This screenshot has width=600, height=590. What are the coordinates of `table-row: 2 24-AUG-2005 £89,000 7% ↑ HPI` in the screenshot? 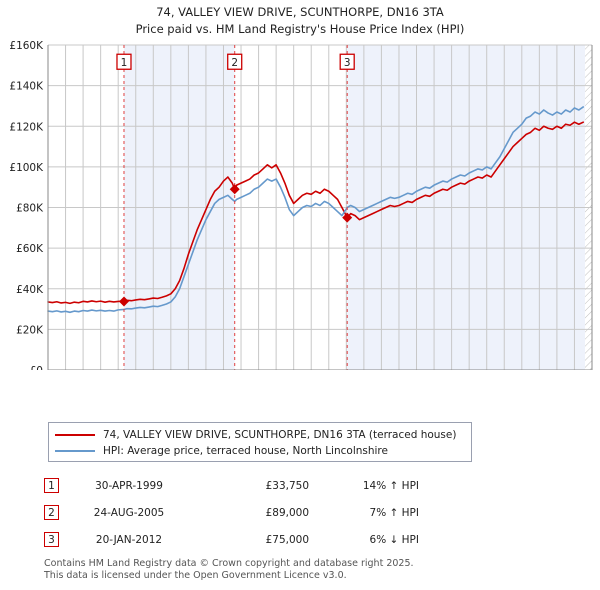 It's located at (254, 512).